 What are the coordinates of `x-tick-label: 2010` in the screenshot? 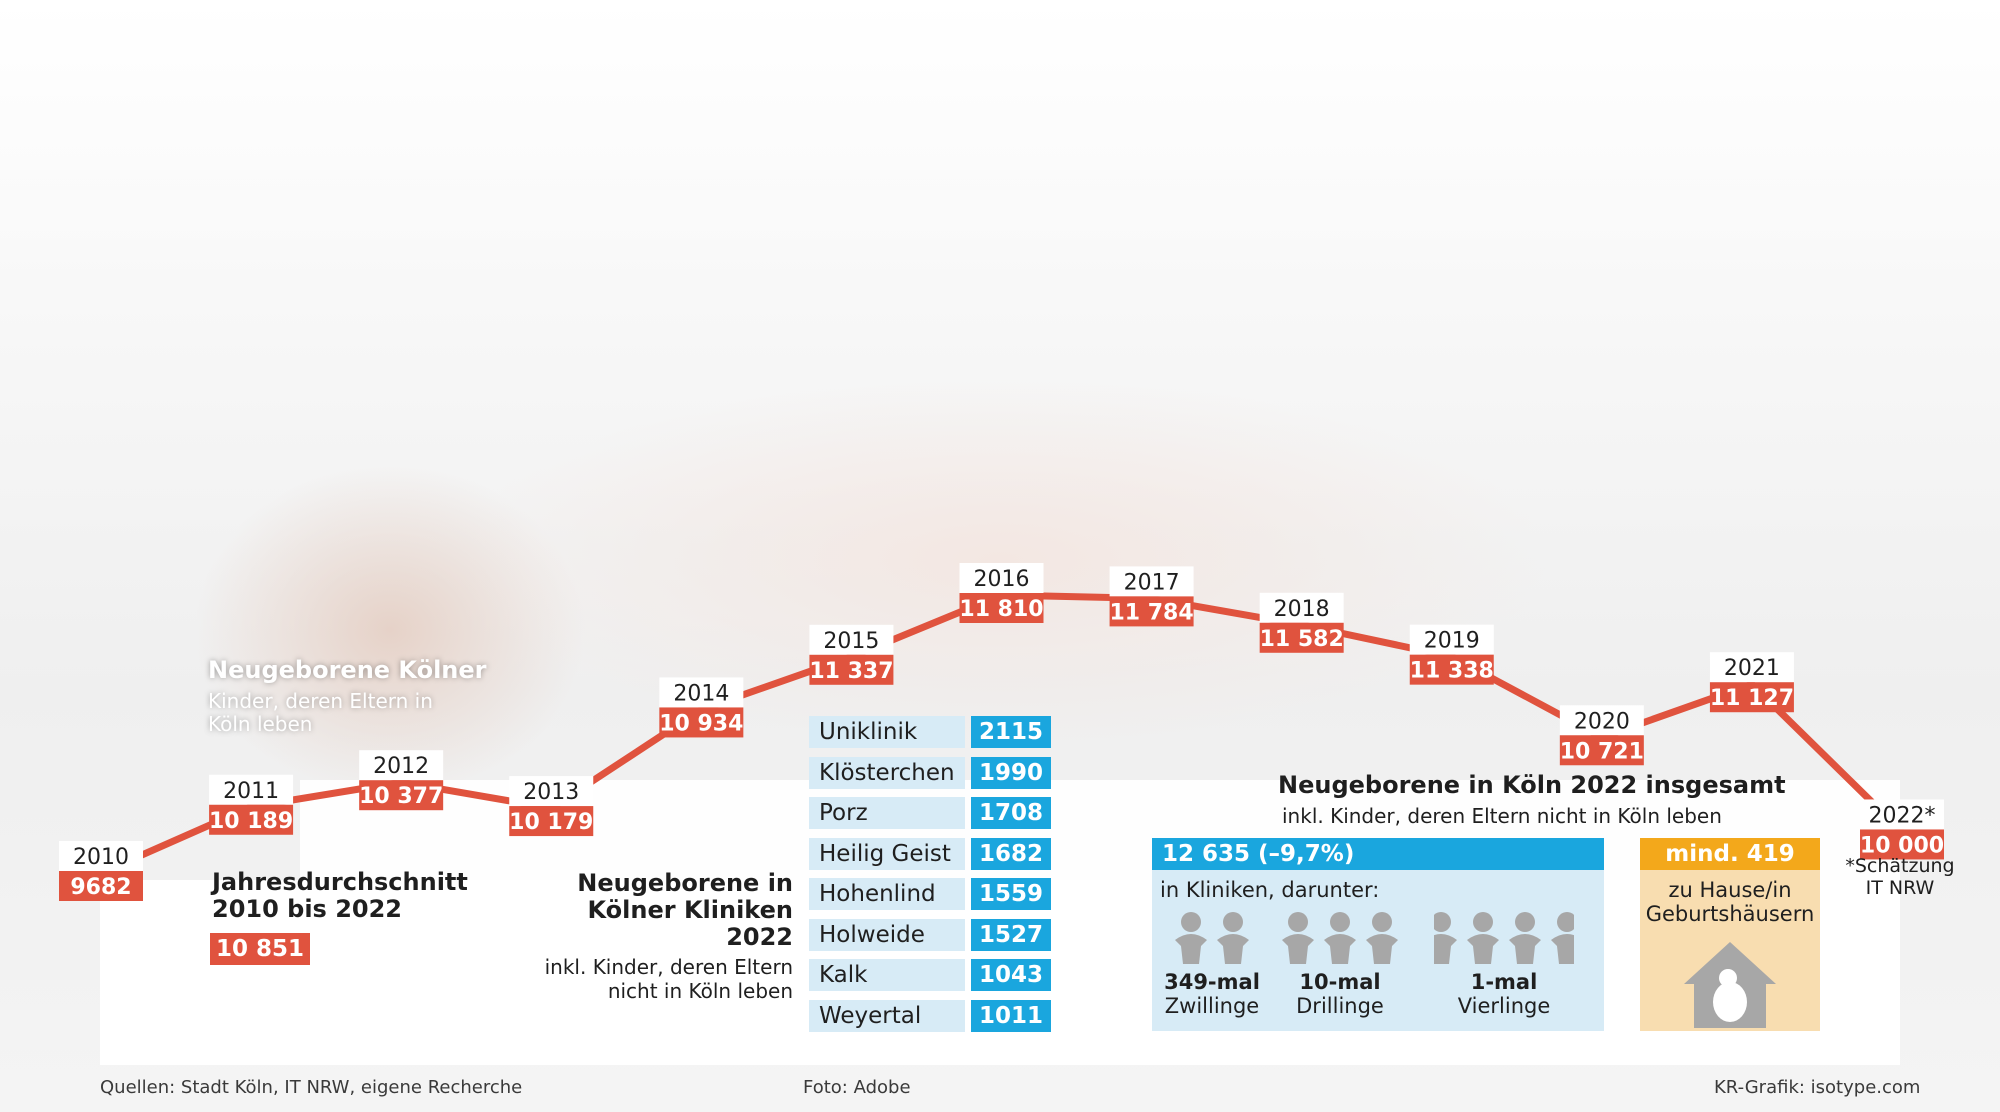 It's located at (101, 857).